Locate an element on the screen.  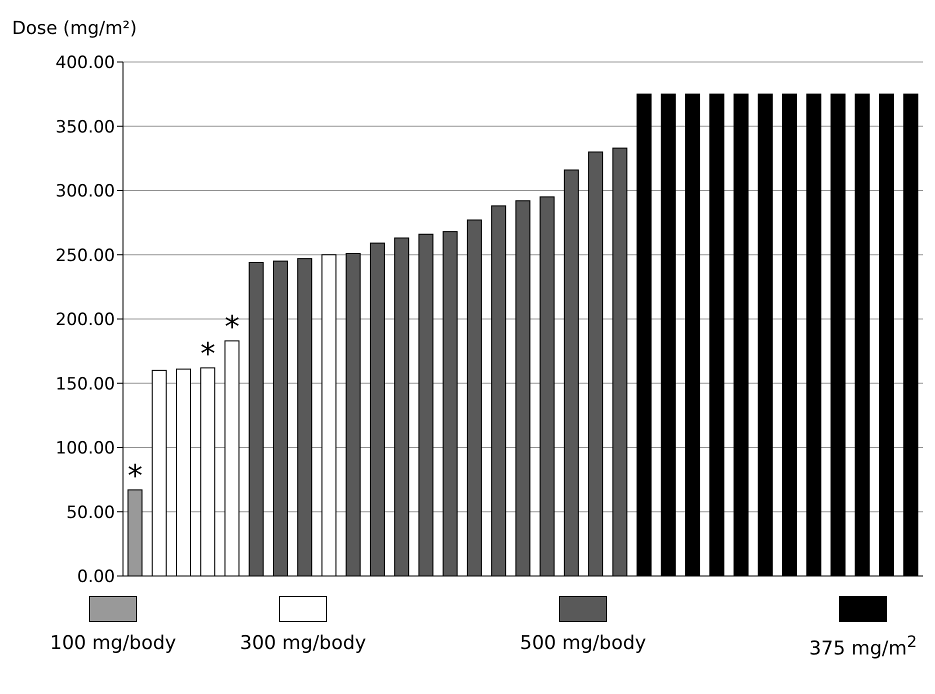
y-axis-title: Dose (mg/m²) is located at coordinates (74, 28).